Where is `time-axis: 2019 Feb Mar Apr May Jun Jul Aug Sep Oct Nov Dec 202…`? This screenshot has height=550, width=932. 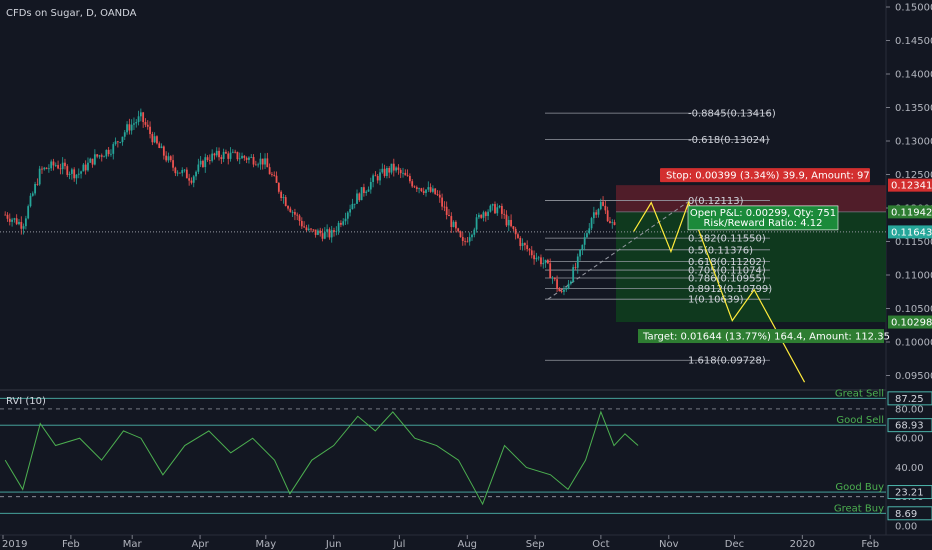
time-axis: 2019 Feb Mar Apr May Jun Jul Aug Sep Oct Nov Dec 202… is located at coordinates (440, 542).